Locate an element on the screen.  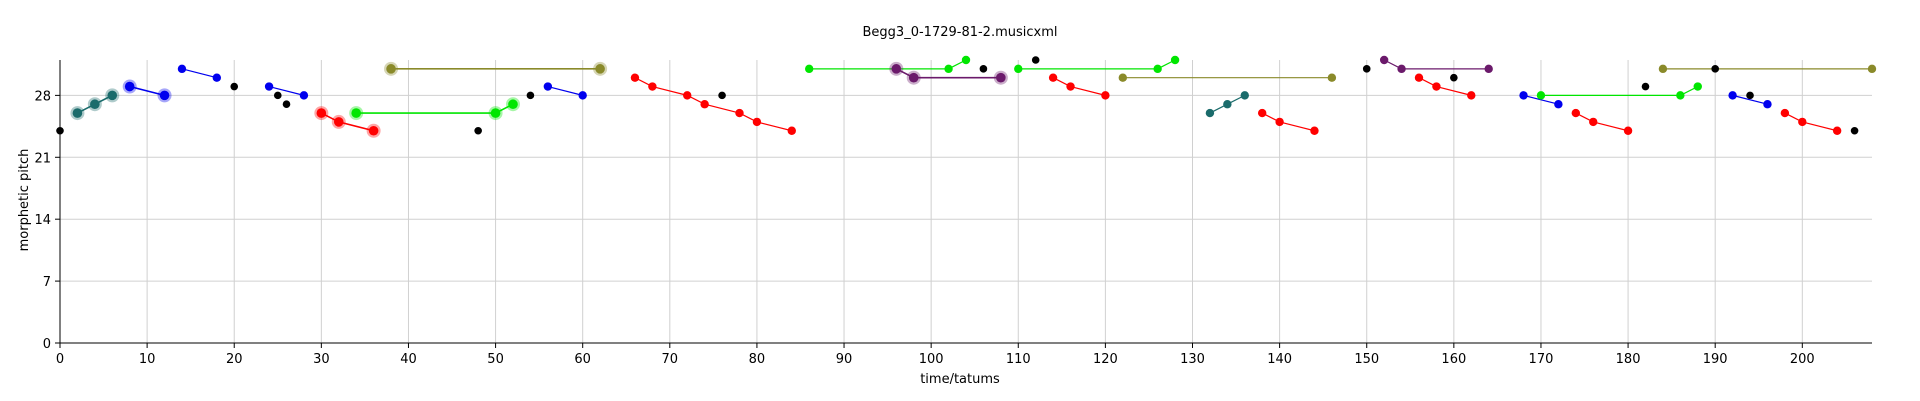
x-tick-label: 160 is located at coordinates (1453, 359).